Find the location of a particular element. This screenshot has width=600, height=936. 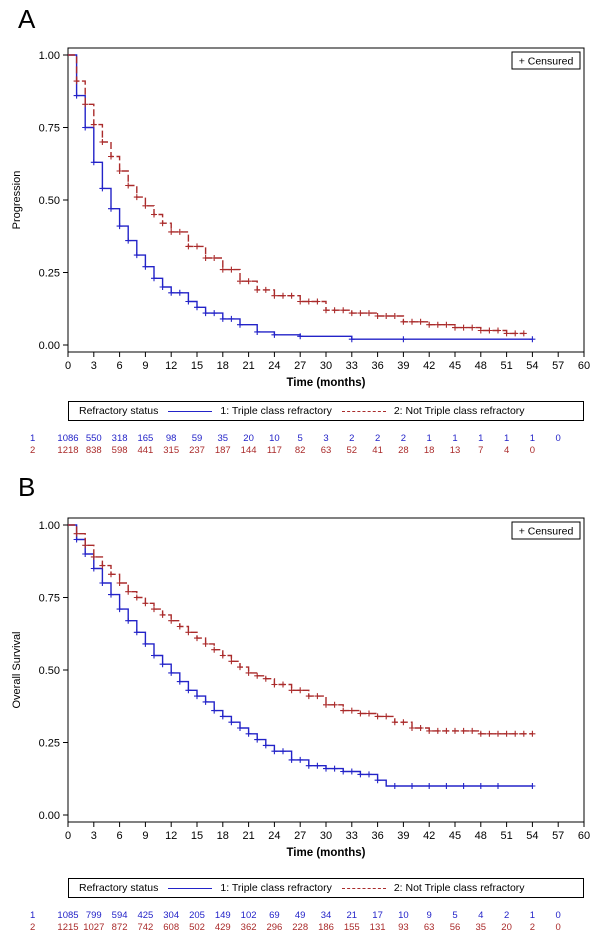

risk-value: 318 is located at coordinates (119, 438).